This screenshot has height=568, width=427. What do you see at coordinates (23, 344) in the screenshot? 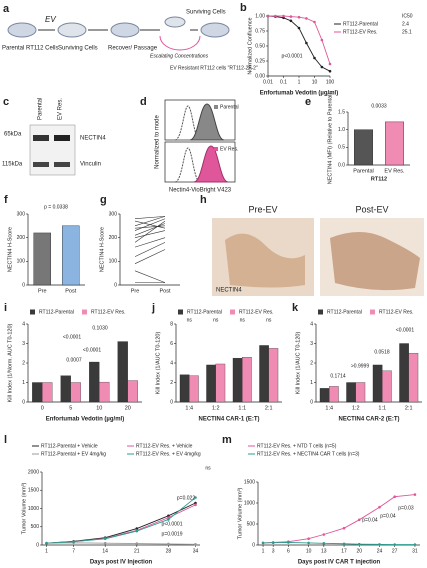
I see `y-tick-label: 3` at bounding box center [23, 344].